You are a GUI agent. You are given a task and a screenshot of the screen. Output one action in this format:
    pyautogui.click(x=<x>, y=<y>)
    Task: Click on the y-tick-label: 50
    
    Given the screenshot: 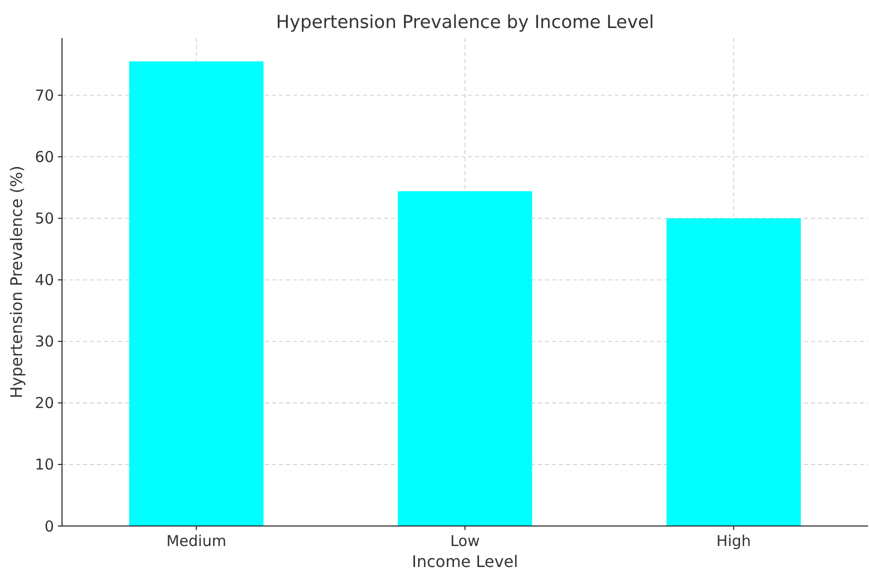 What is the action you would take?
    pyautogui.click(x=44, y=219)
    